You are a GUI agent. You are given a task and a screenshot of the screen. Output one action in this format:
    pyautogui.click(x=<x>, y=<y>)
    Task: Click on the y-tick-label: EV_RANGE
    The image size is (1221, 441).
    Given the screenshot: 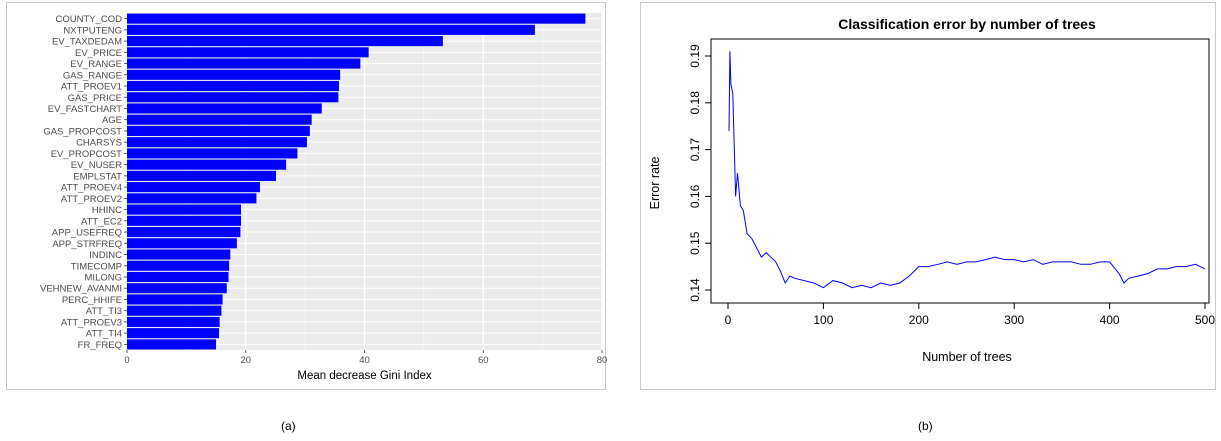 What is the action you would take?
    pyautogui.click(x=96, y=64)
    